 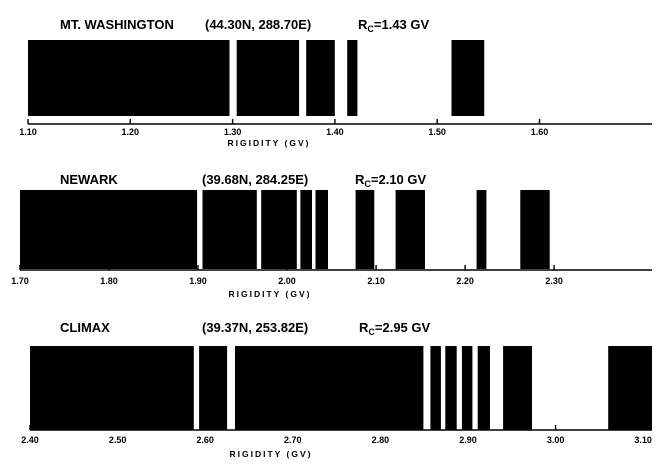 I want to click on x-tick-label: 3.10, so click(x=643, y=440).